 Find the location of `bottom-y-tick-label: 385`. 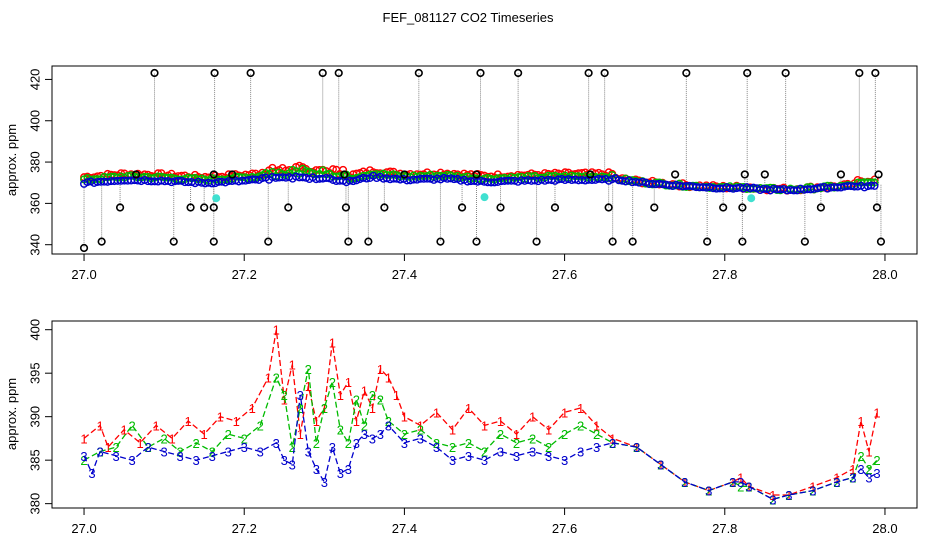

bottom-y-tick-label: 385 is located at coordinates (34, 460).